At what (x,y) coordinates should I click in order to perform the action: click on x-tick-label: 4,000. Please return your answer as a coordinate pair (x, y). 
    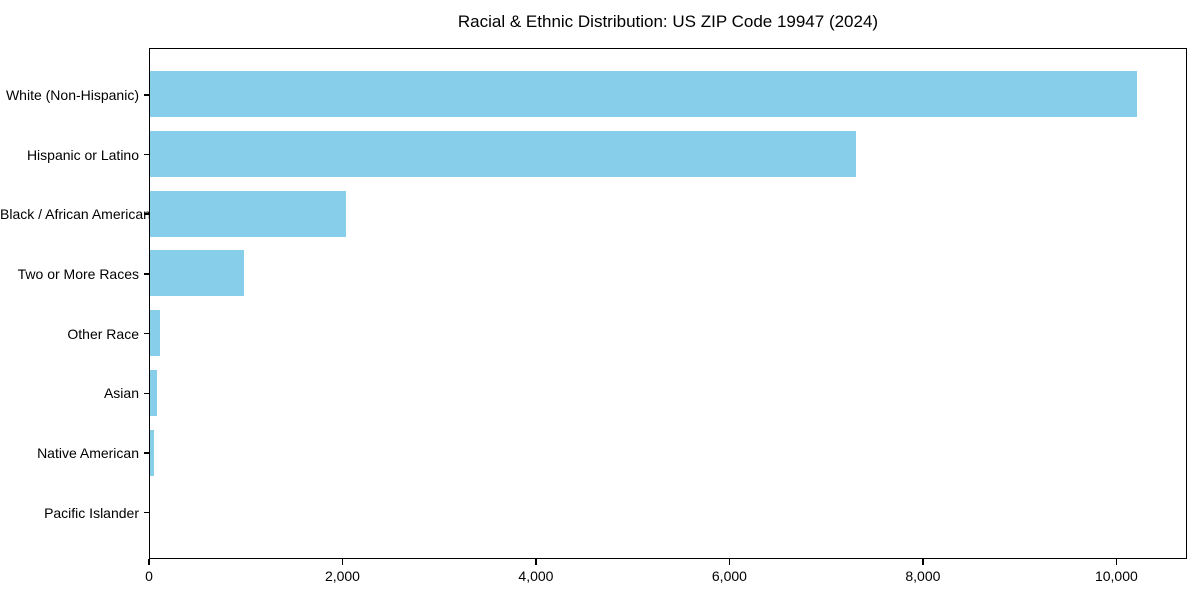
    Looking at the image, I should click on (536, 576).